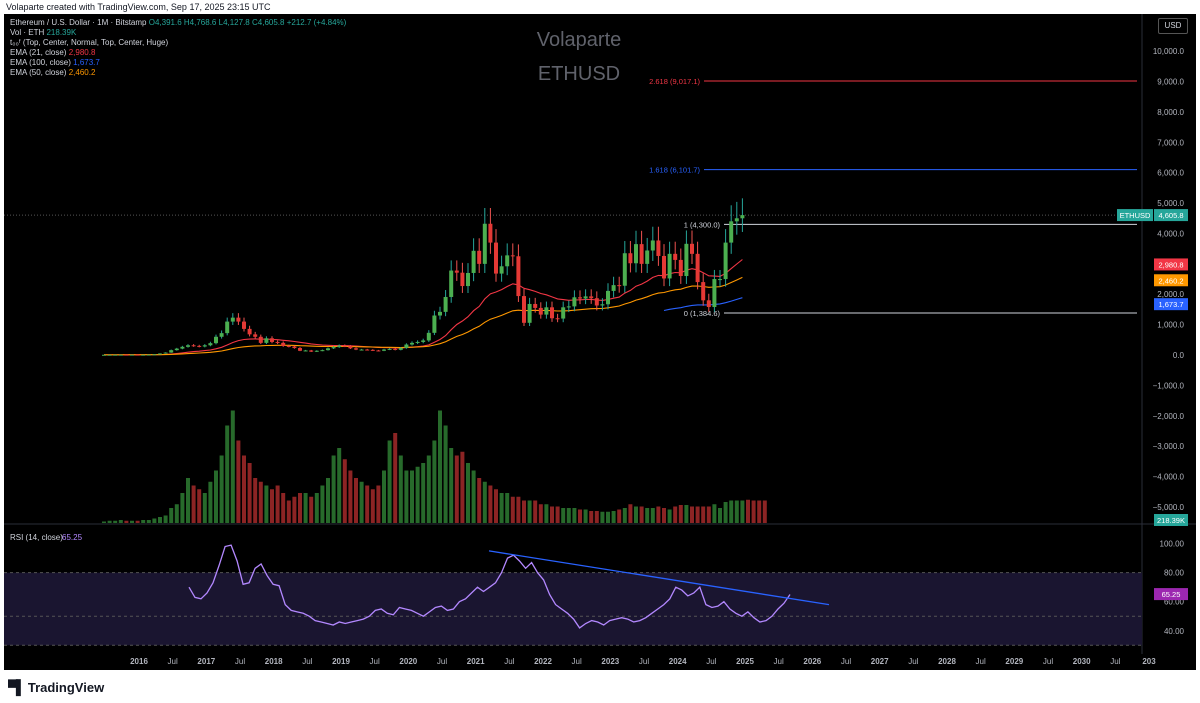 Image resolution: width=1200 pixels, height=703 pixels. Describe the element at coordinates (1170, 280) in the screenshot. I see `price-tag-value: 2,460.2` at that location.